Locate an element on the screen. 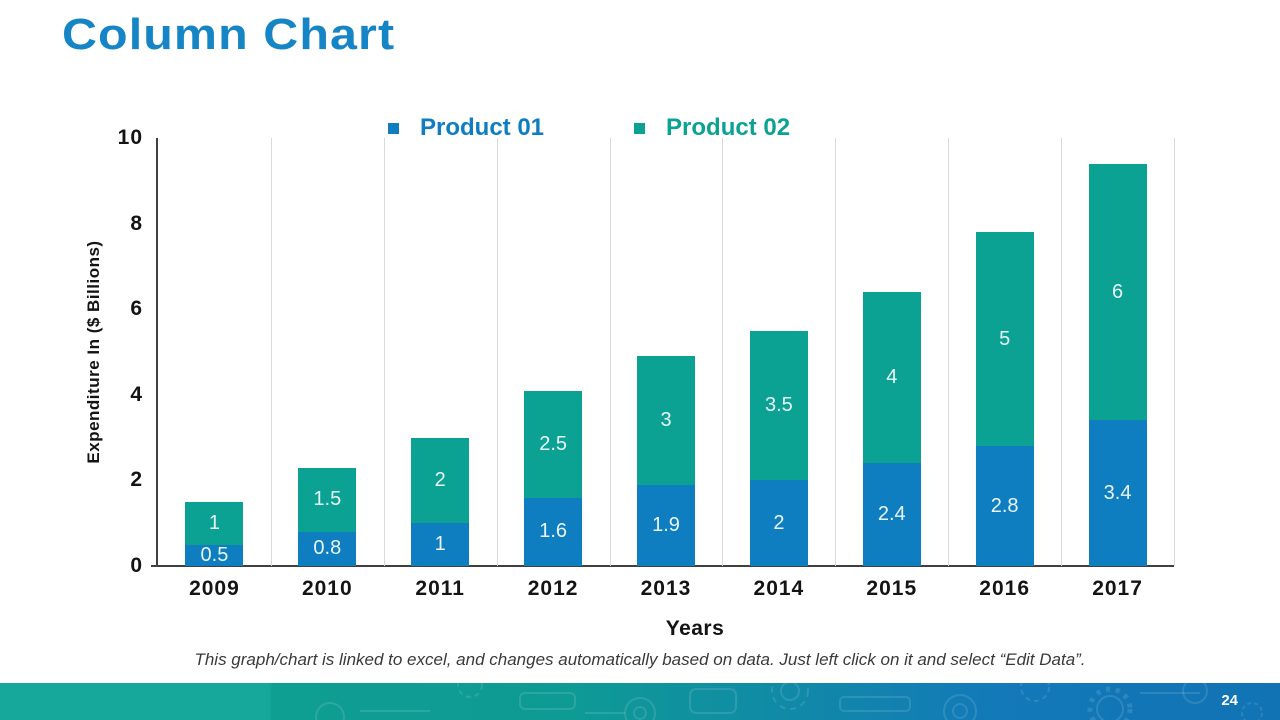 This screenshot has width=1280, height=720. legend-item-product-02: Product 02 is located at coordinates (712, 128).